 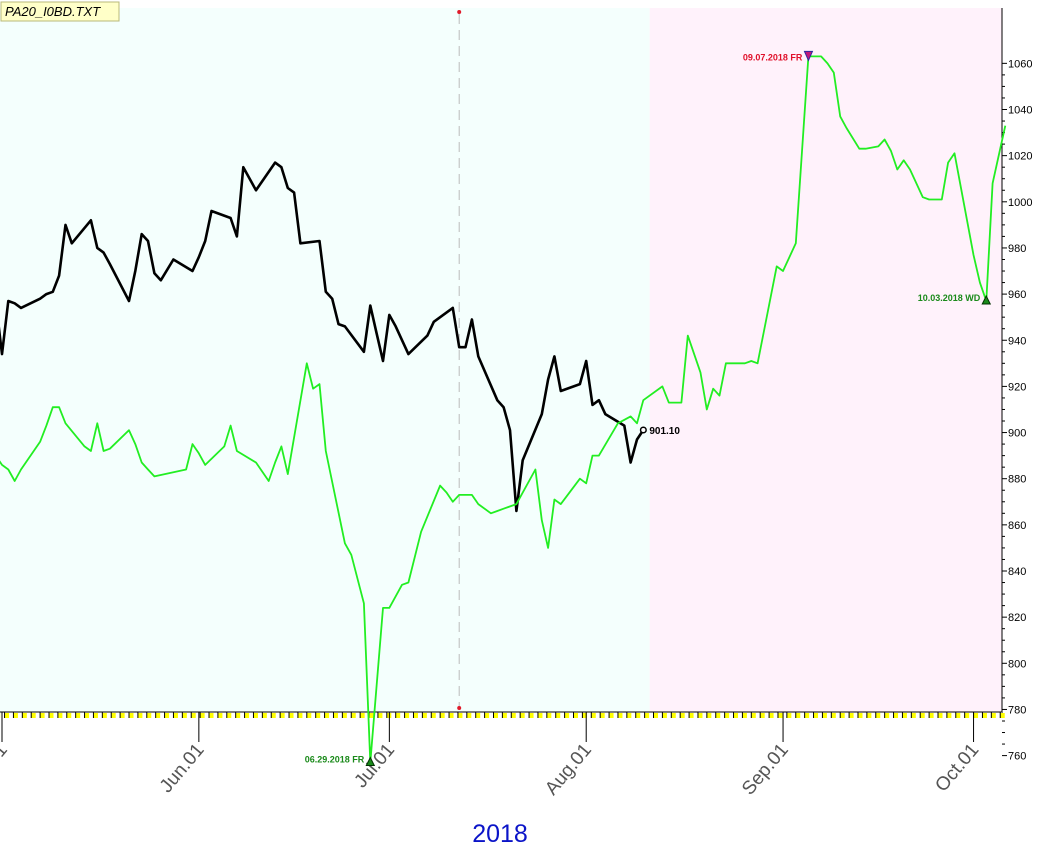 What do you see at coordinates (182, 768) in the screenshot?
I see `x-tick-label-Jun.01: Jun.01` at bounding box center [182, 768].